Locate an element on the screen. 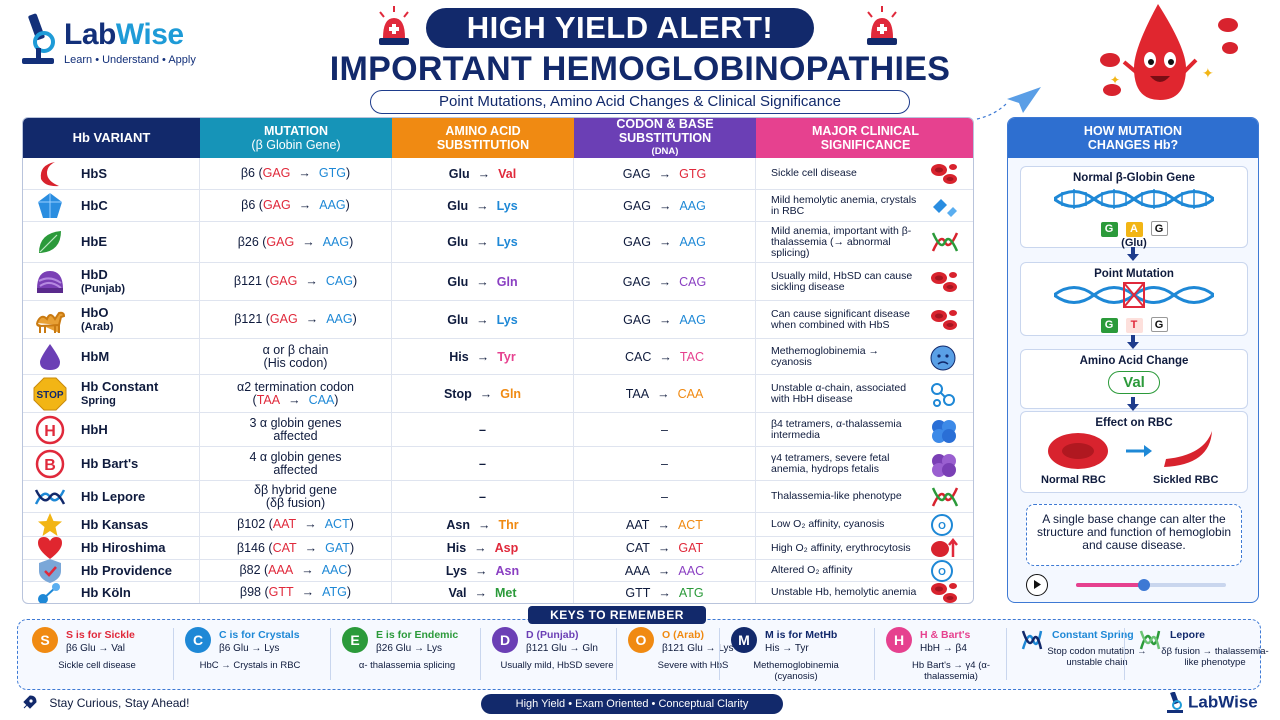 This screenshot has height=720, width=1280. mutation-cell: β26 (GAG → AAG) is located at coordinates (296, 242).